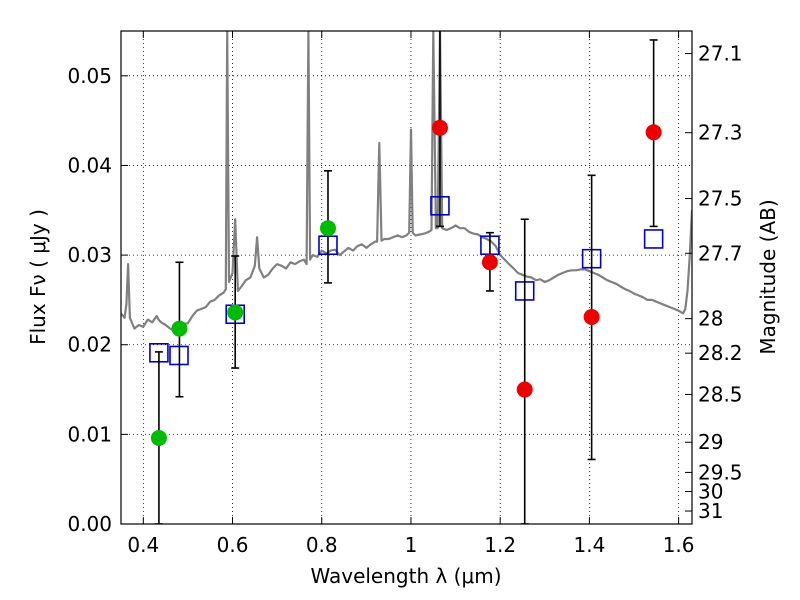 This screenshot has height=600, width=800. What do you see at coordinates (500, 545) in the screenshot?
I see `x-tick-label: 1.2` at bounding box center [500, 545].